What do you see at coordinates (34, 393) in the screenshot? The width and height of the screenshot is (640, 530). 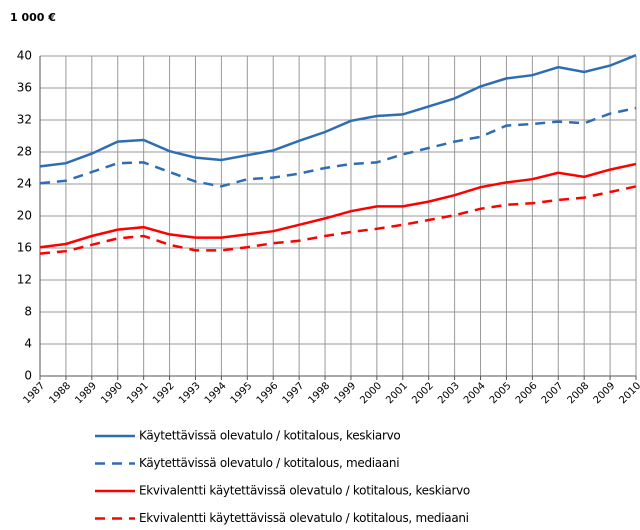 I see `x-tick-label: 1987` at bounding box center [34, 393].